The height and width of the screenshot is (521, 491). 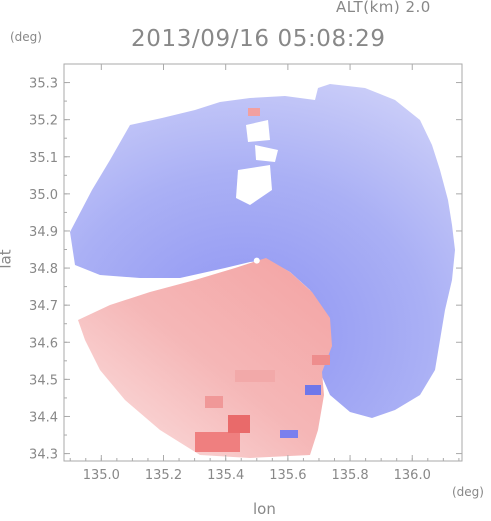 I want to click on x-axis-unit: (deg), so click(x=468, y=492).